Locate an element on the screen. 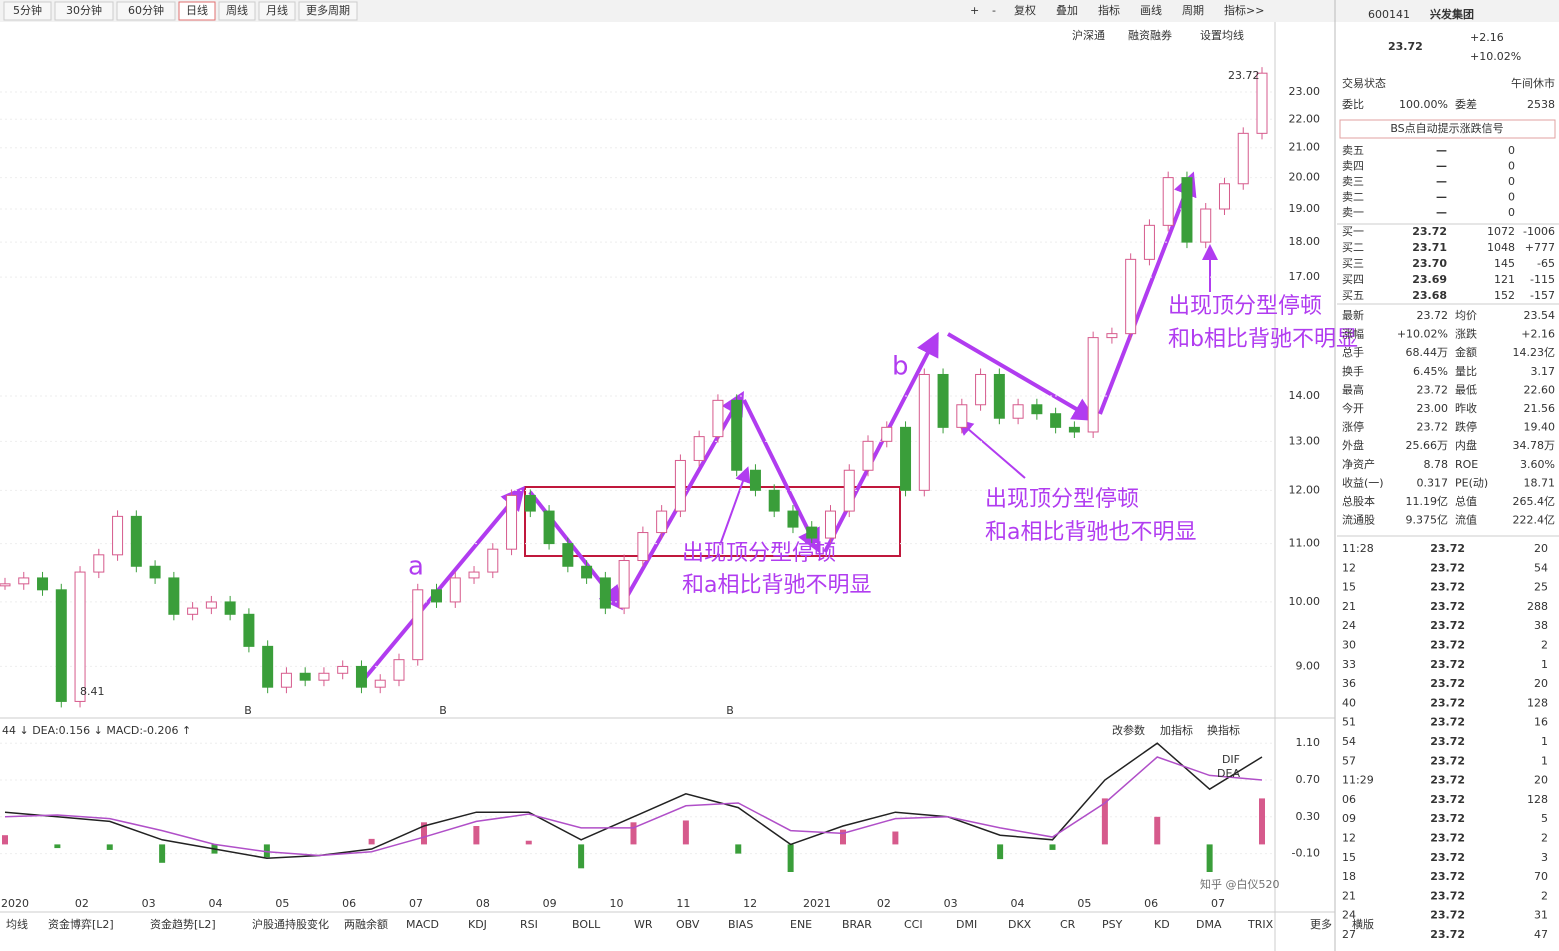 The image size is (1559, 951). bottom-tab: ENE is located at coordinates (801, 924).